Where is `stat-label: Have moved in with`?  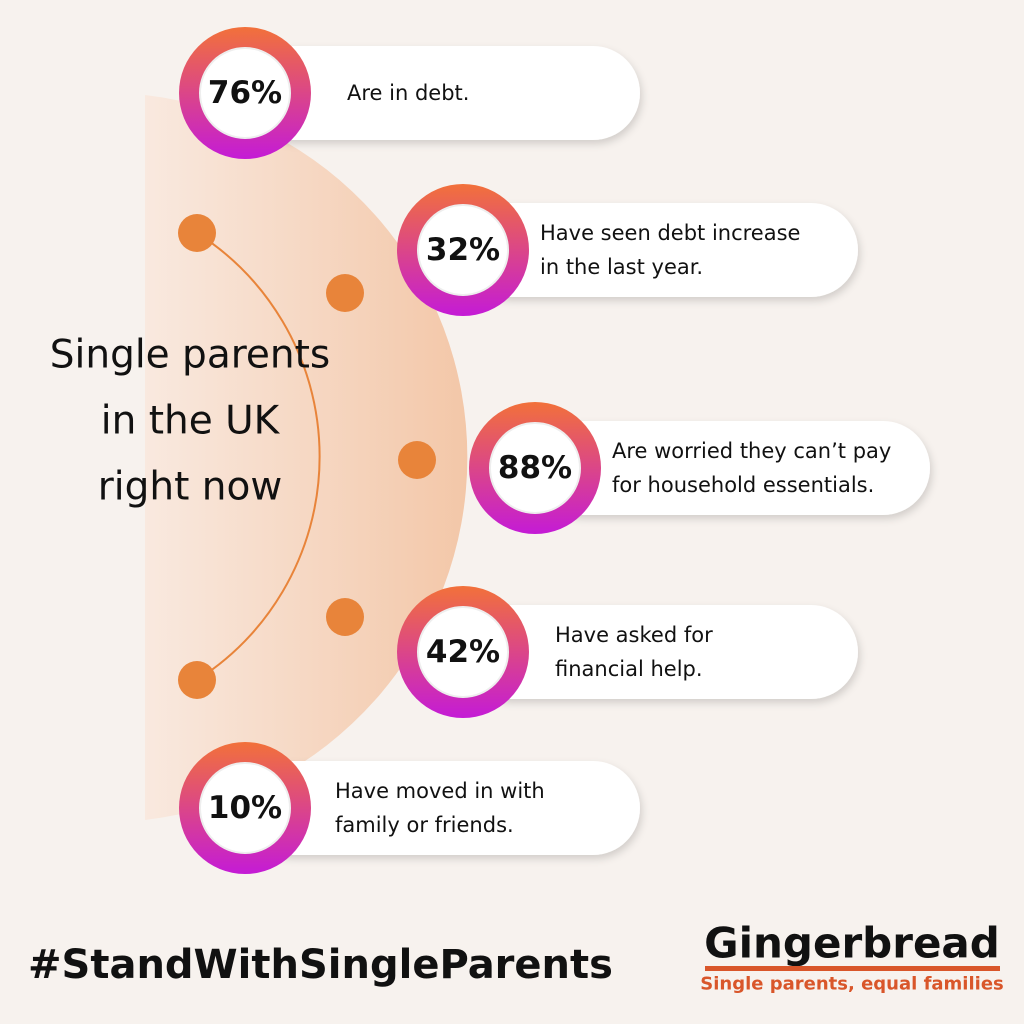 stat-label: Have moved in with is located at coordinates (440, 791).